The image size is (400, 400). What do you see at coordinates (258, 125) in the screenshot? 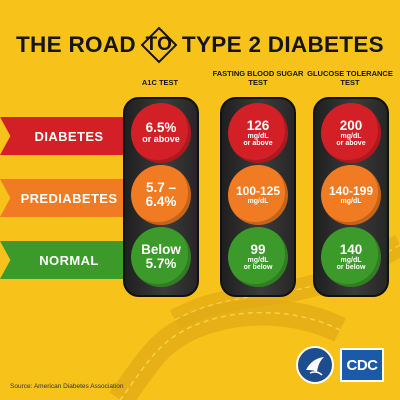
I see `value: 126` at bounding box center [258, 125].